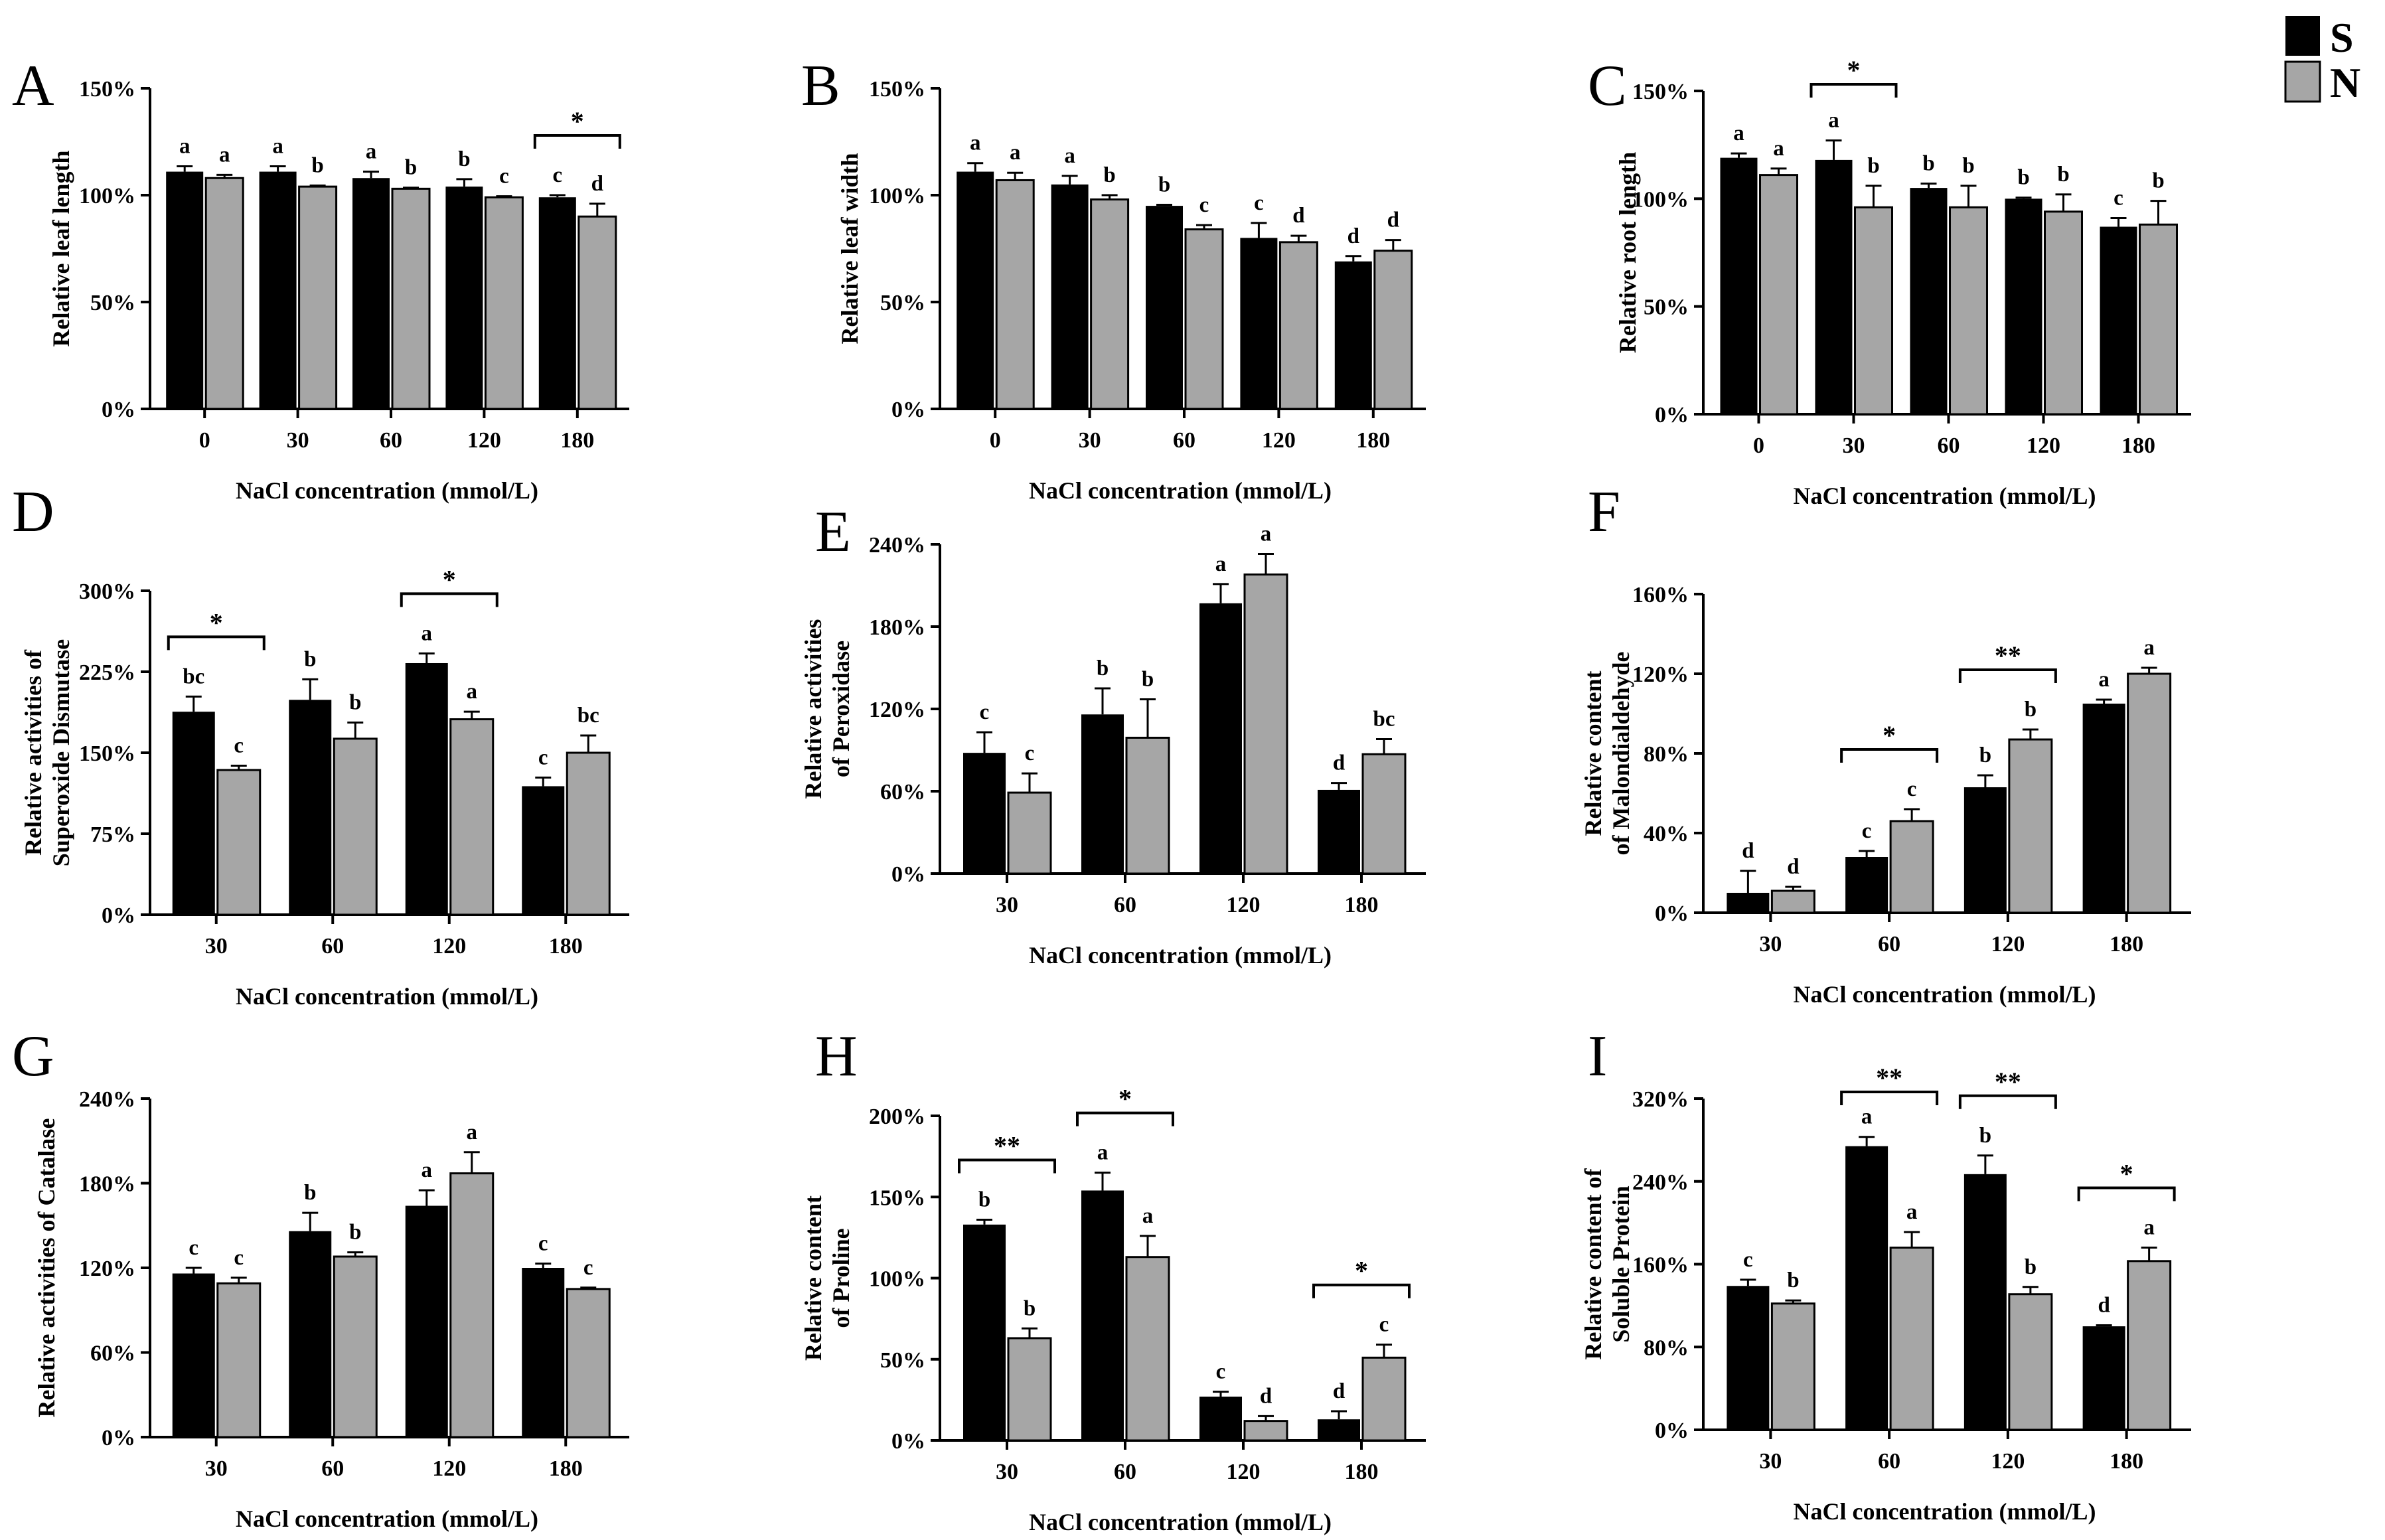 The height and width of the screenshot is (1540, 2385). I want to click on x-tick-label-b: 30, so click(1090, 441).